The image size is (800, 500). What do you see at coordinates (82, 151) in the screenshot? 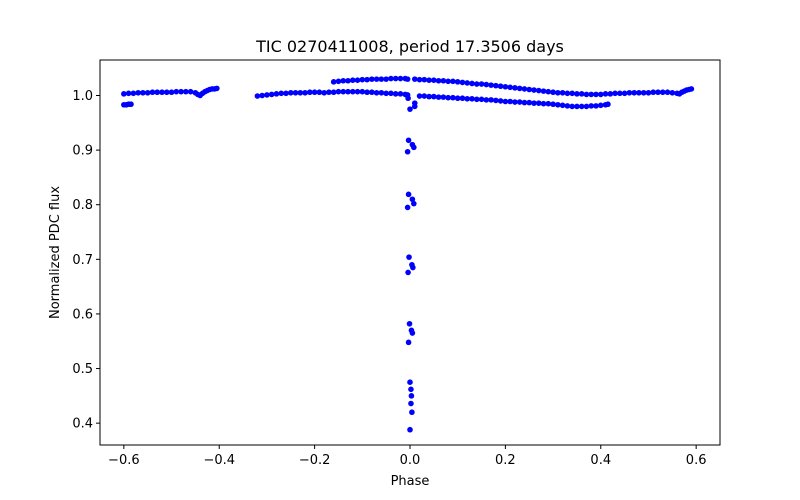
I see `y-tick-label: 0.9` at bounding box center [82, 151].